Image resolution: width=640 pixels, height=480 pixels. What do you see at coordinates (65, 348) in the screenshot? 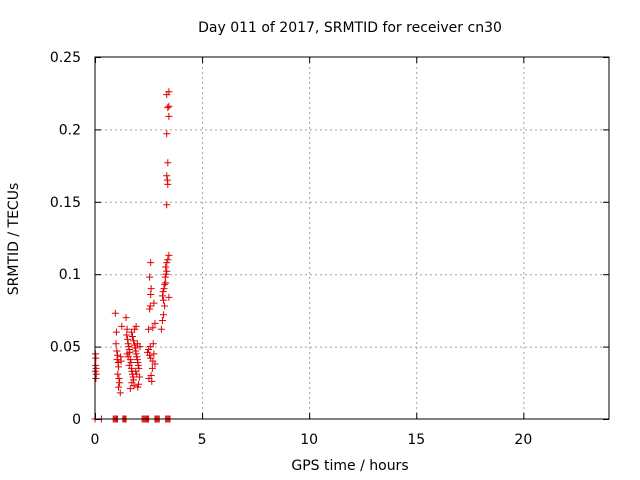
I see `y-tick-label: 0.05` at bounding box center [65, 348].